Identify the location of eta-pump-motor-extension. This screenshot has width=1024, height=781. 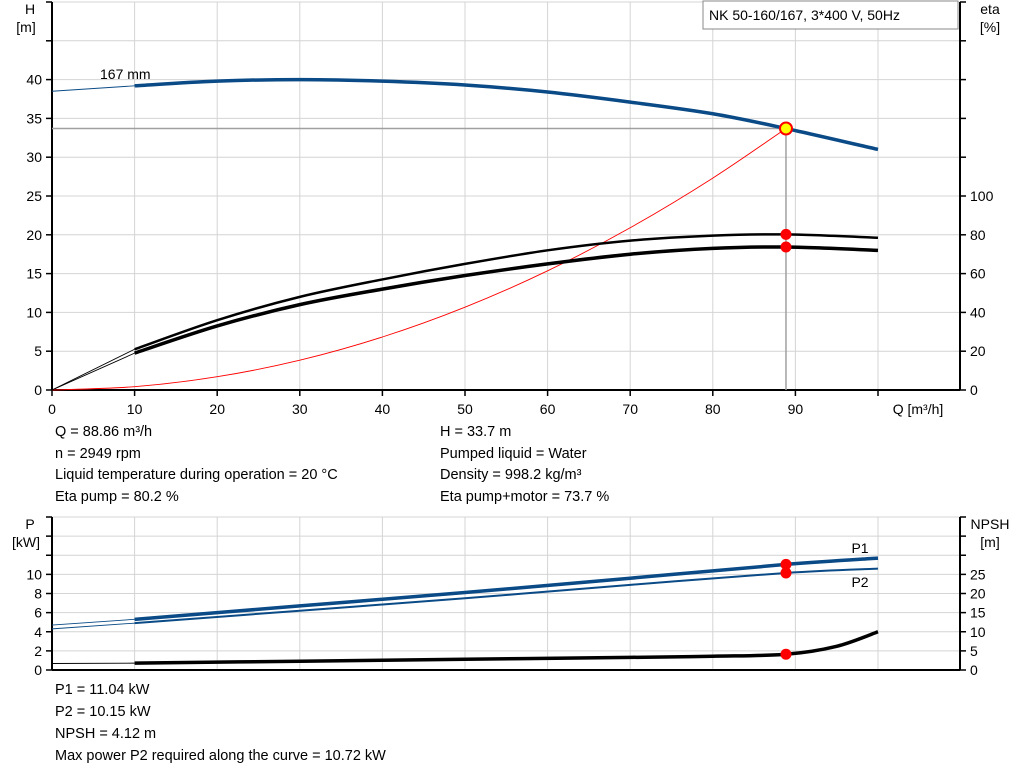
(93, 371).